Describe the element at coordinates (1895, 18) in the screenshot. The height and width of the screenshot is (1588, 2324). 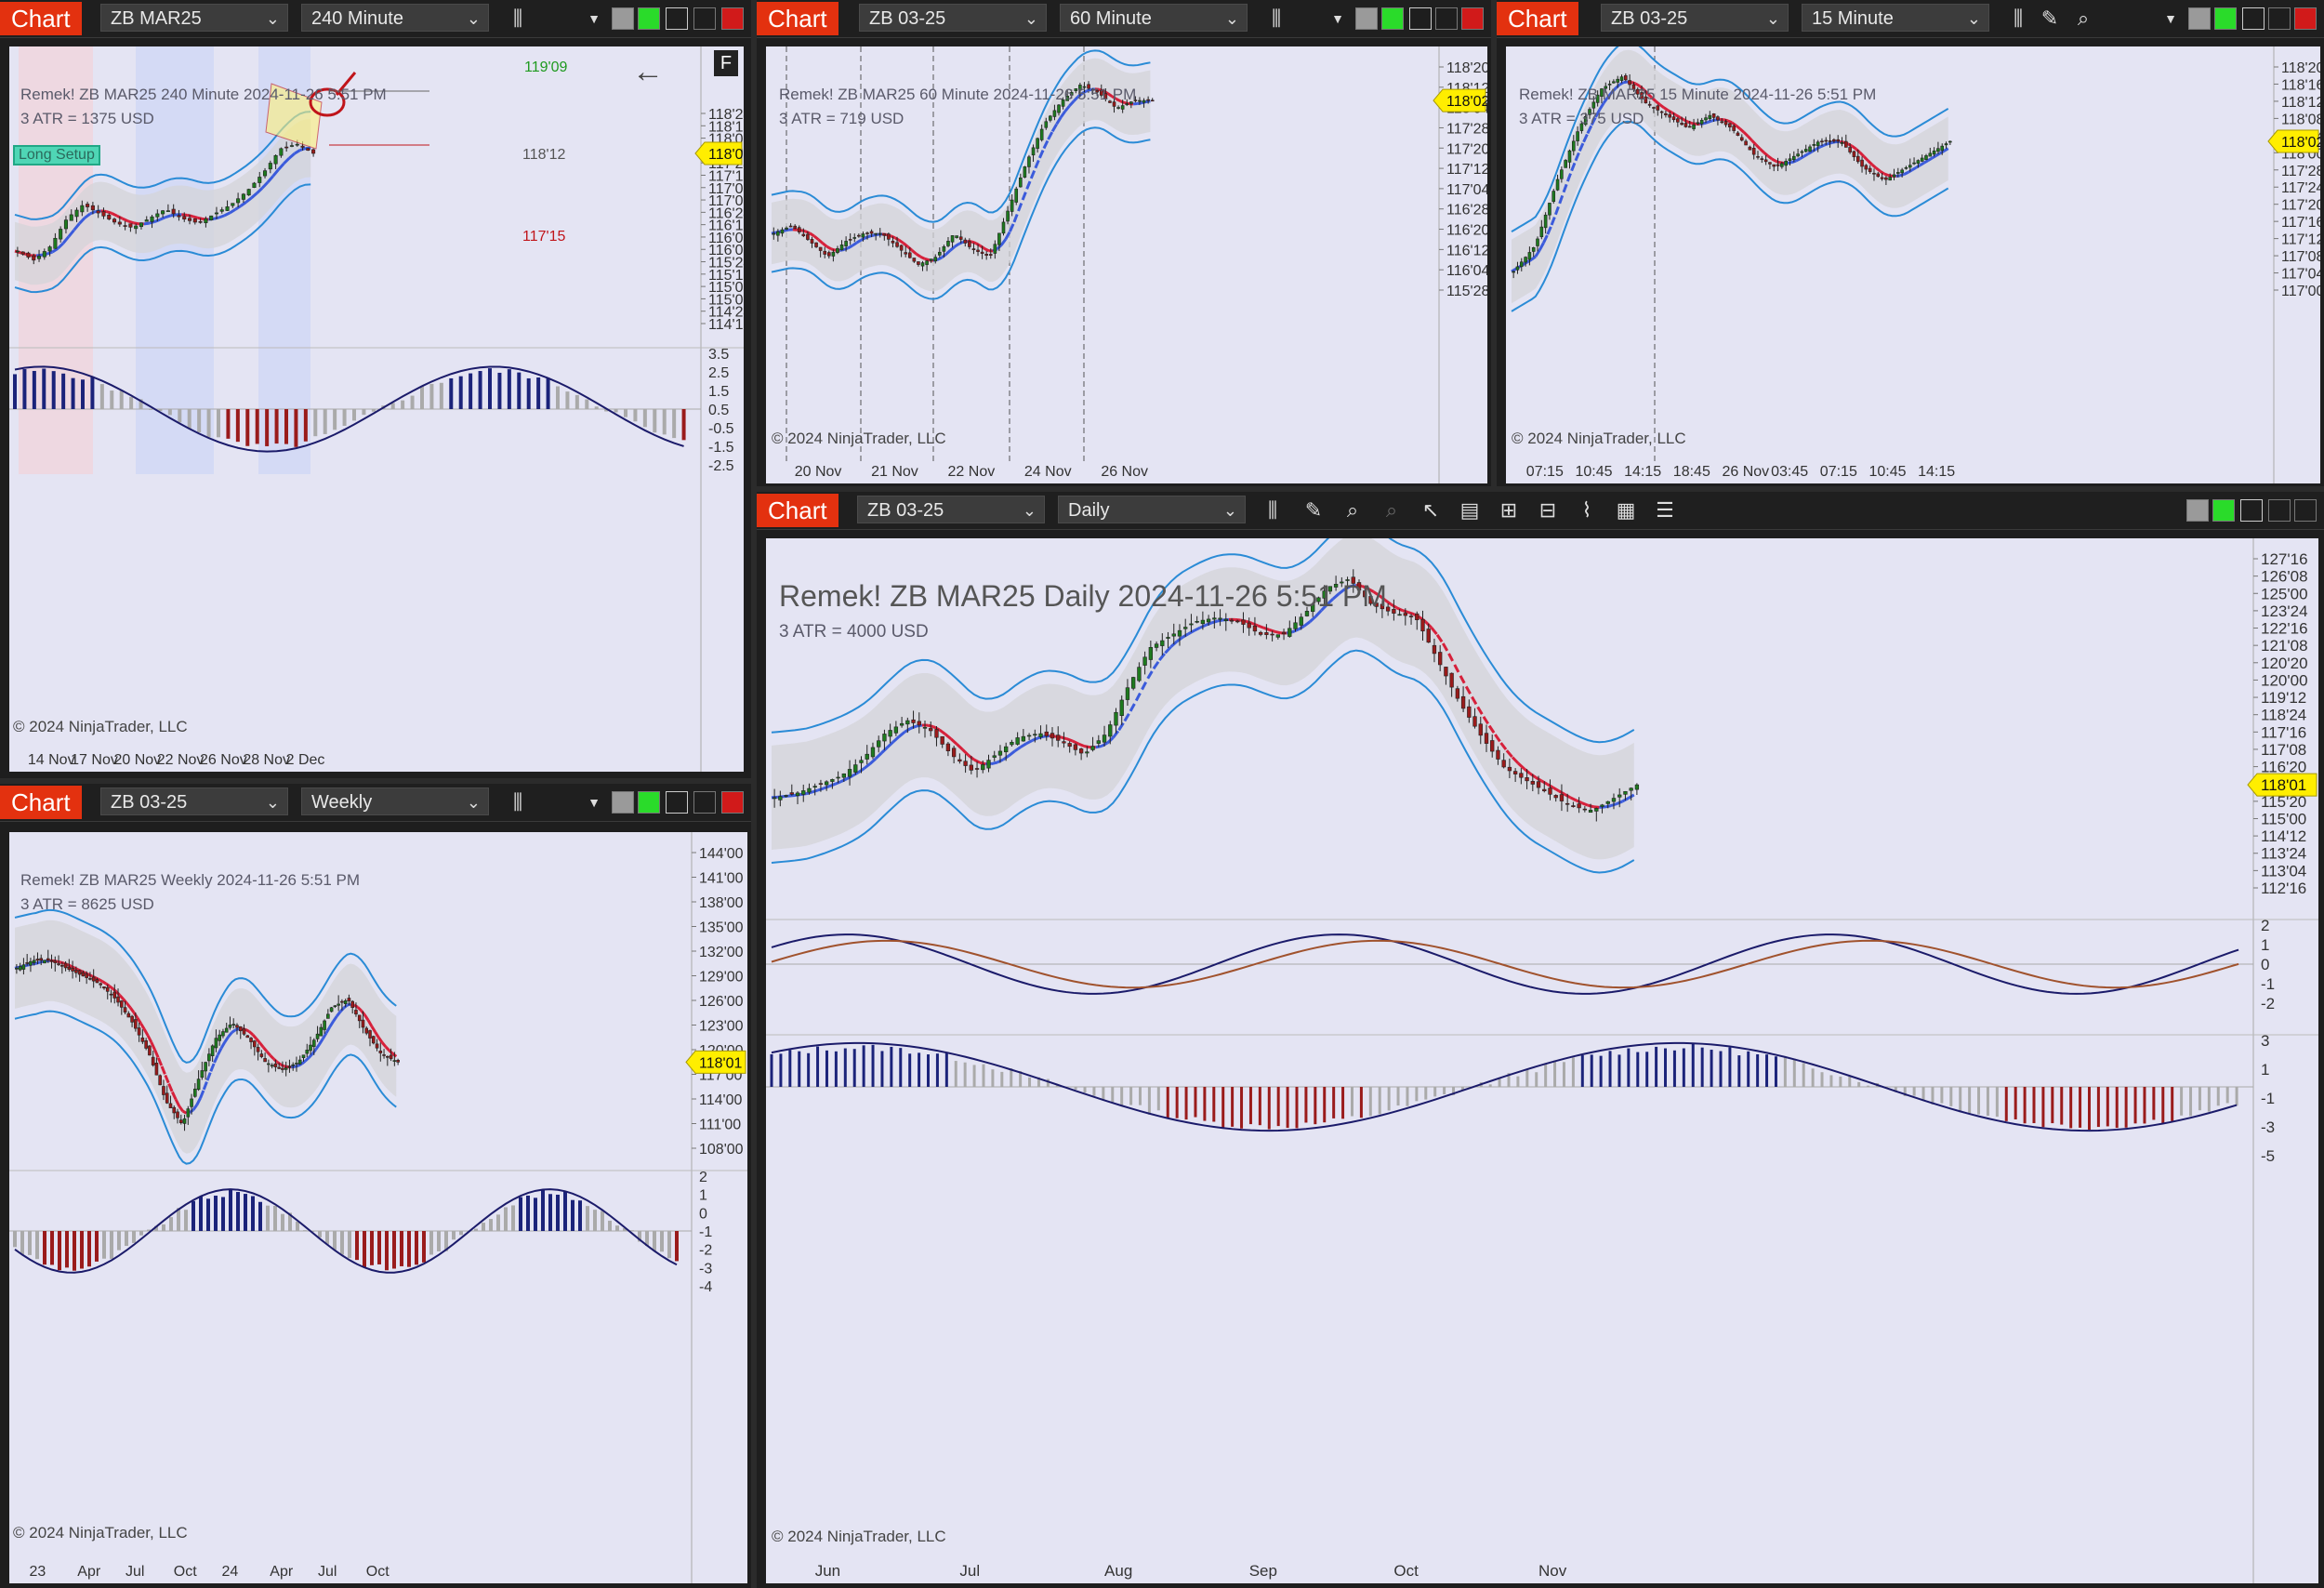
I see `interval-selector: 15 Minute ⌄` at that location.